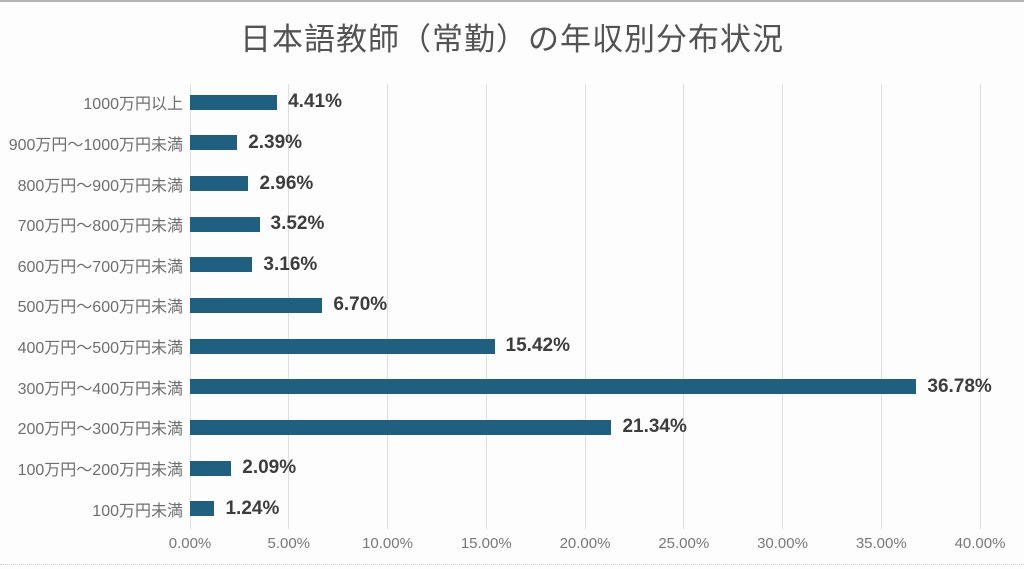 This screenshot has width=1024, height=569. What do you see at coordinates (133, 105) in the screenshot?
I see `category-label: 1000万円以上` at bounding box center [133, 105].